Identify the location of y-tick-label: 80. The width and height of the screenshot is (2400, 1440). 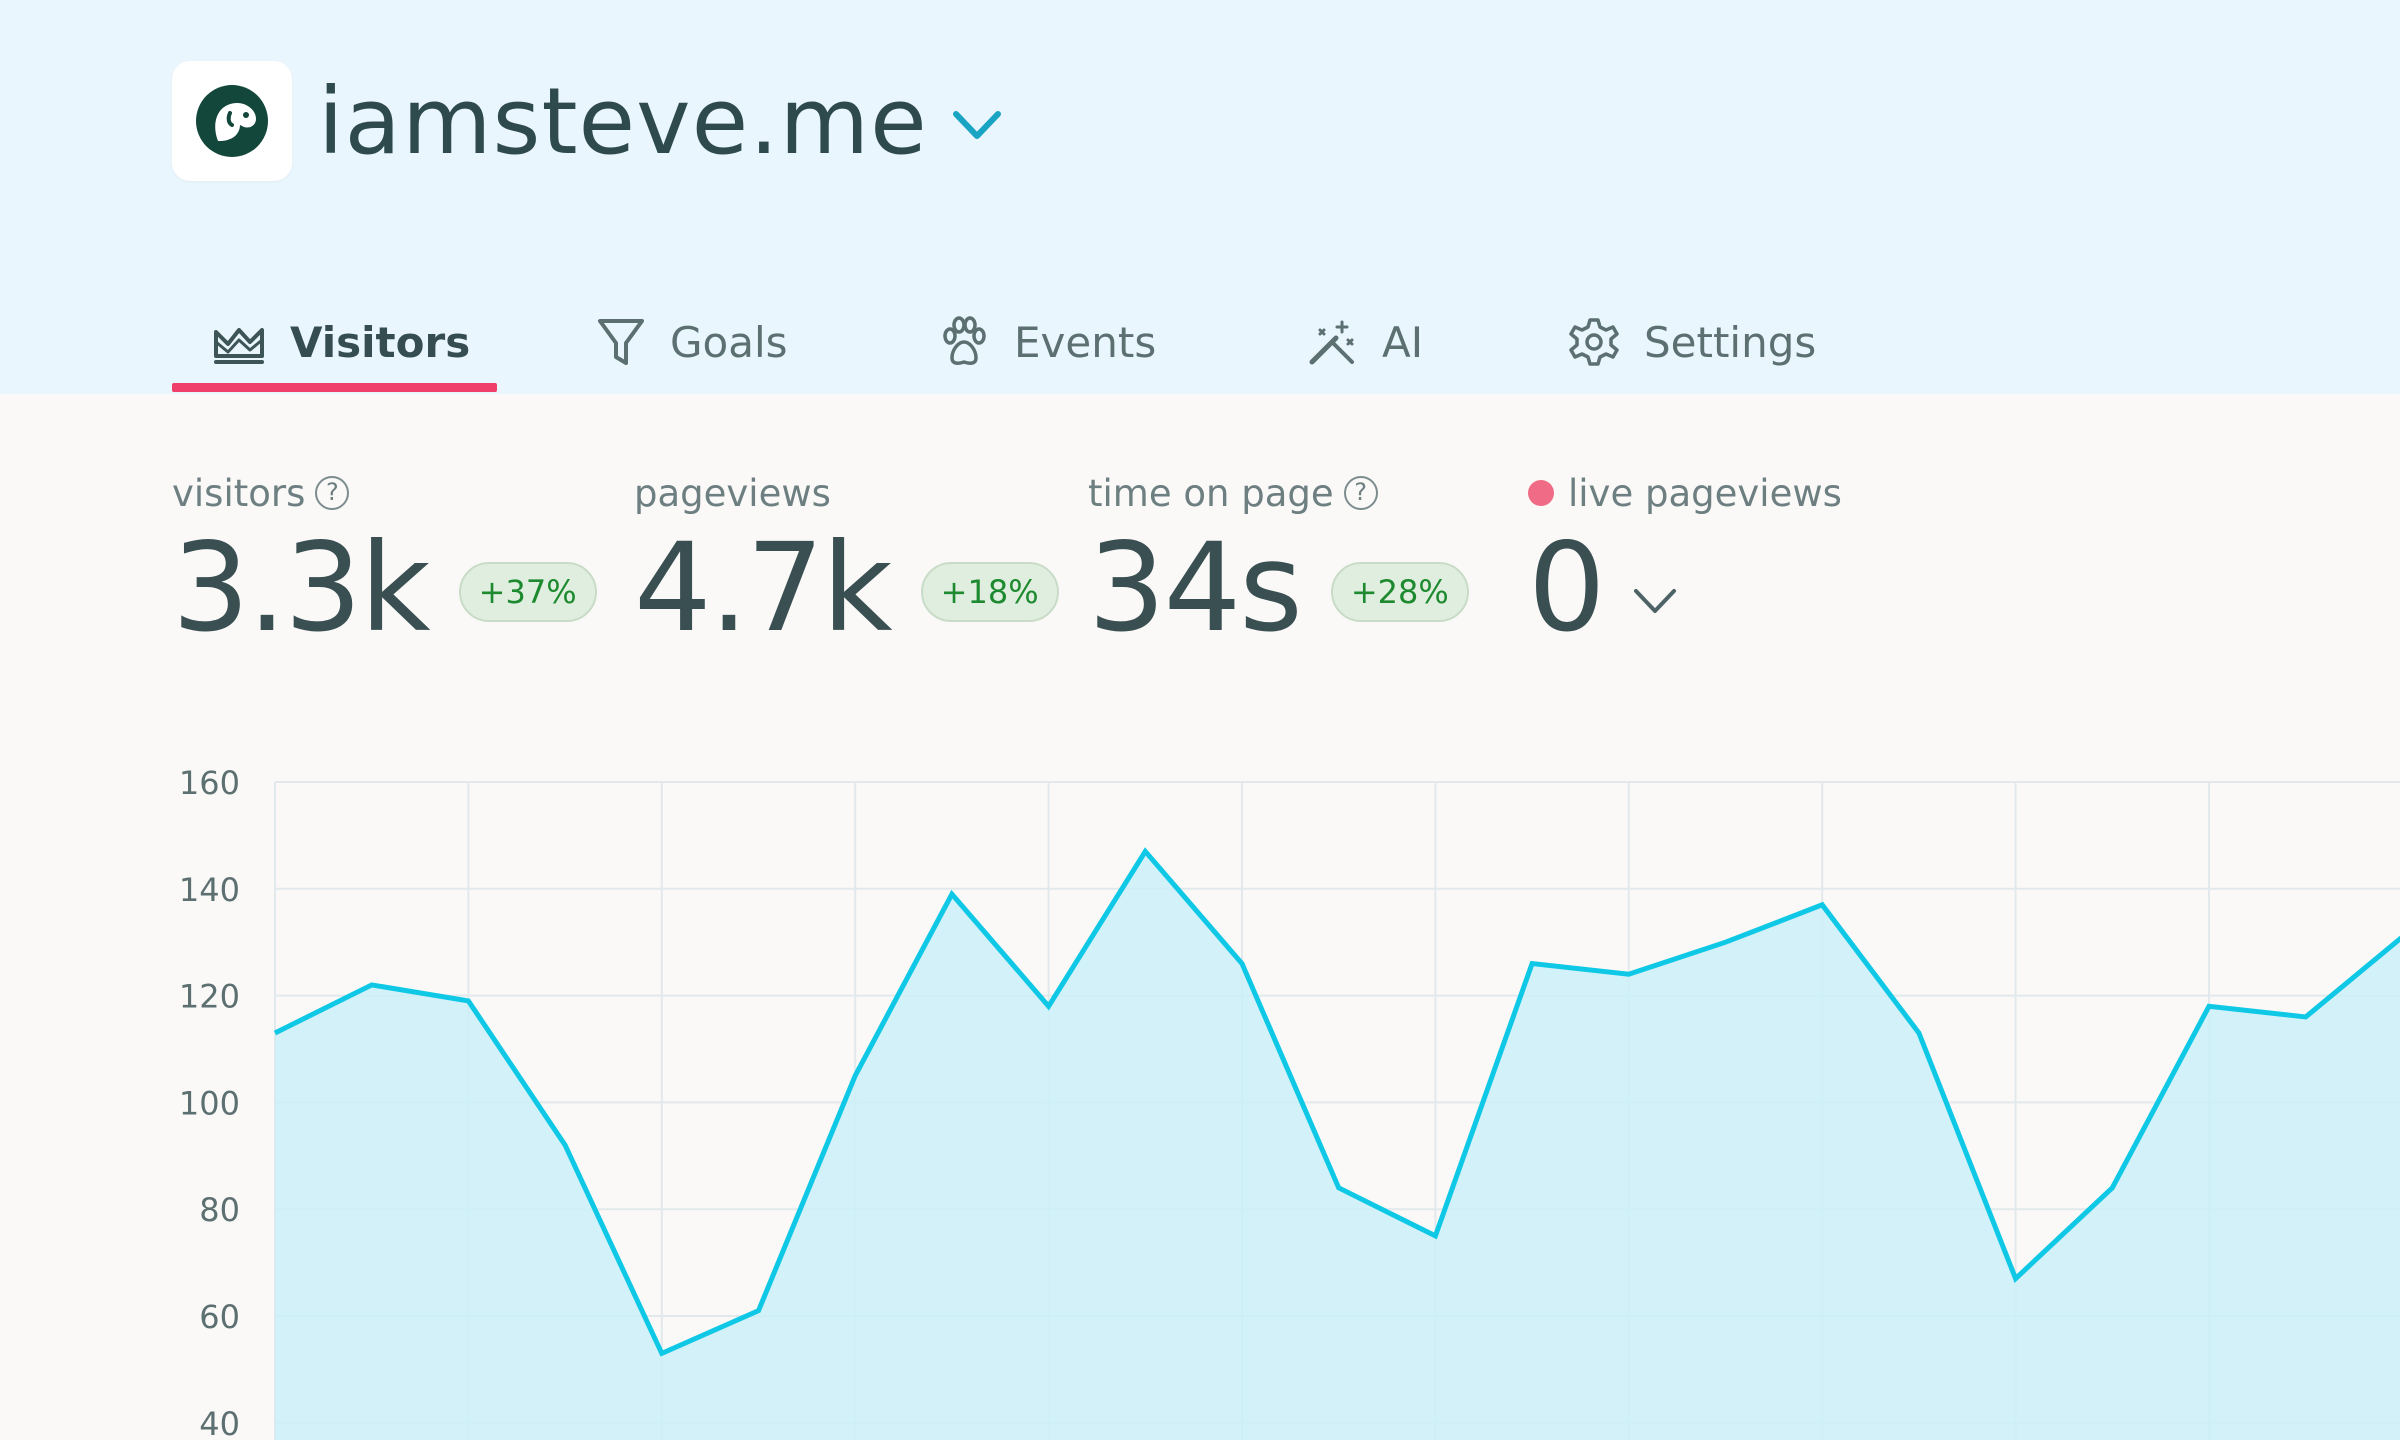
(219, 1210).